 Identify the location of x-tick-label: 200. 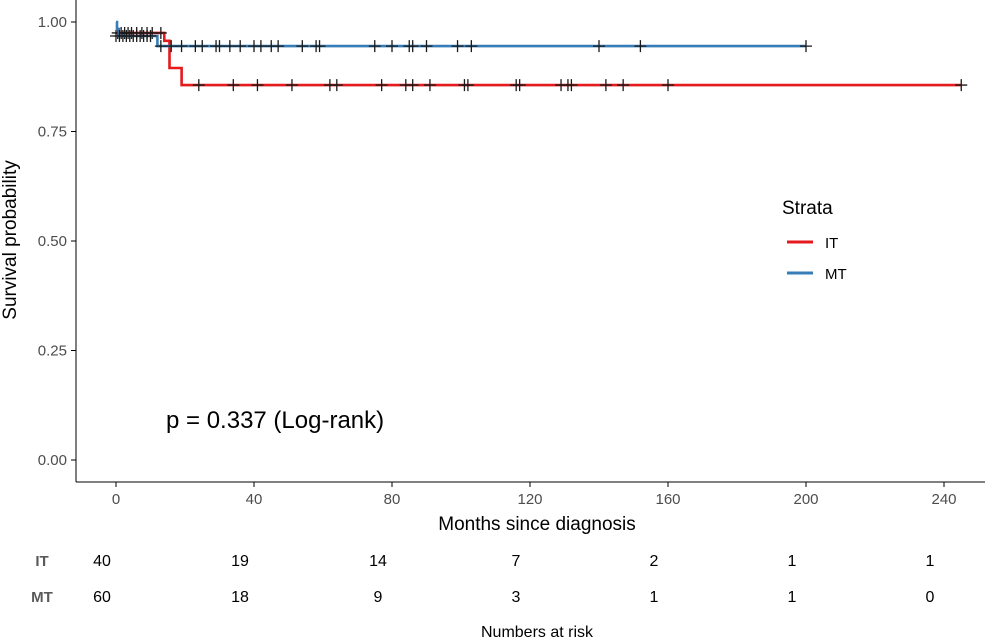
(805, 499).